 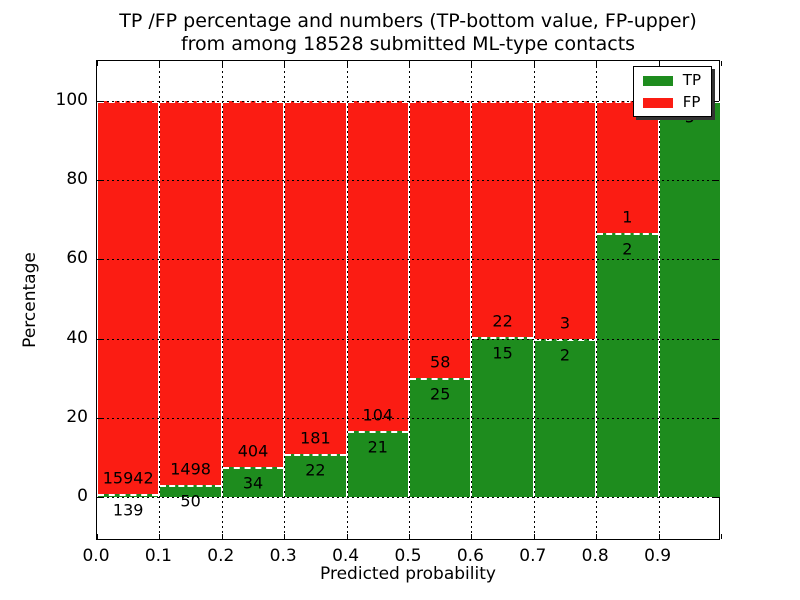 What do you see at coordinates (657, 80) in the screenshot?
I see `legend-swatch-tp-icon` at bounding box center [657, 80].